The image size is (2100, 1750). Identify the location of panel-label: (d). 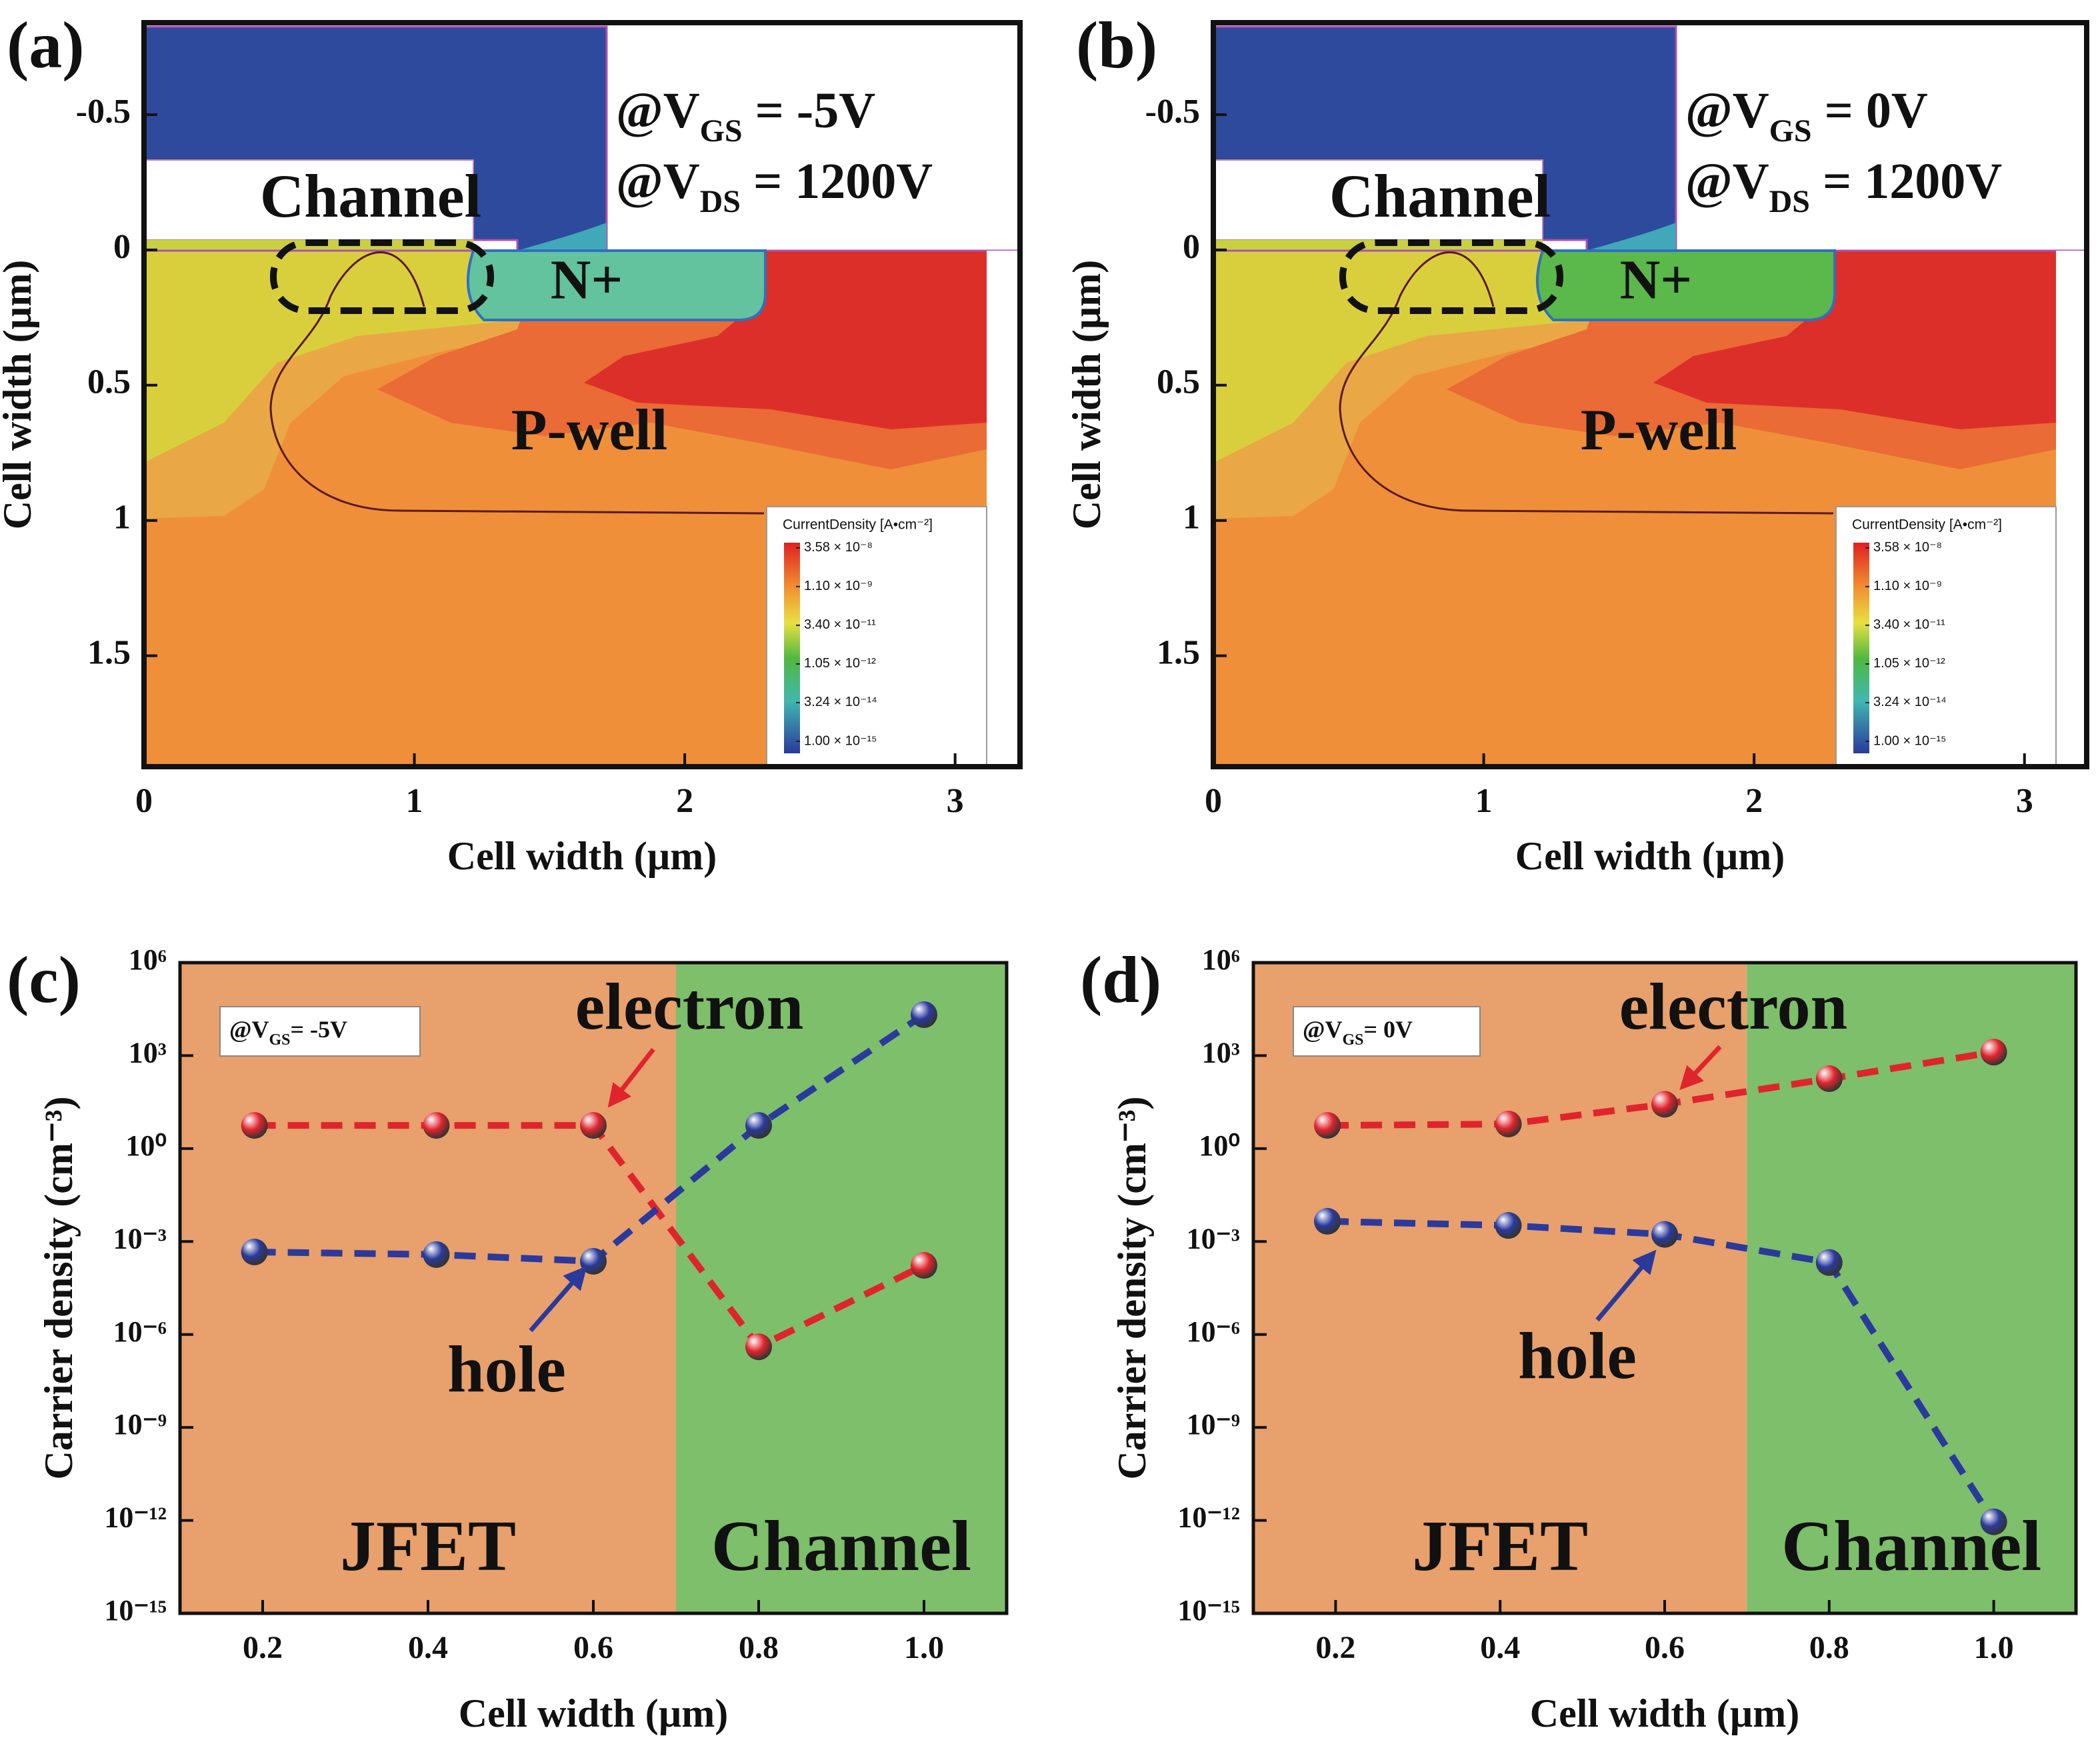
(1120, 980).